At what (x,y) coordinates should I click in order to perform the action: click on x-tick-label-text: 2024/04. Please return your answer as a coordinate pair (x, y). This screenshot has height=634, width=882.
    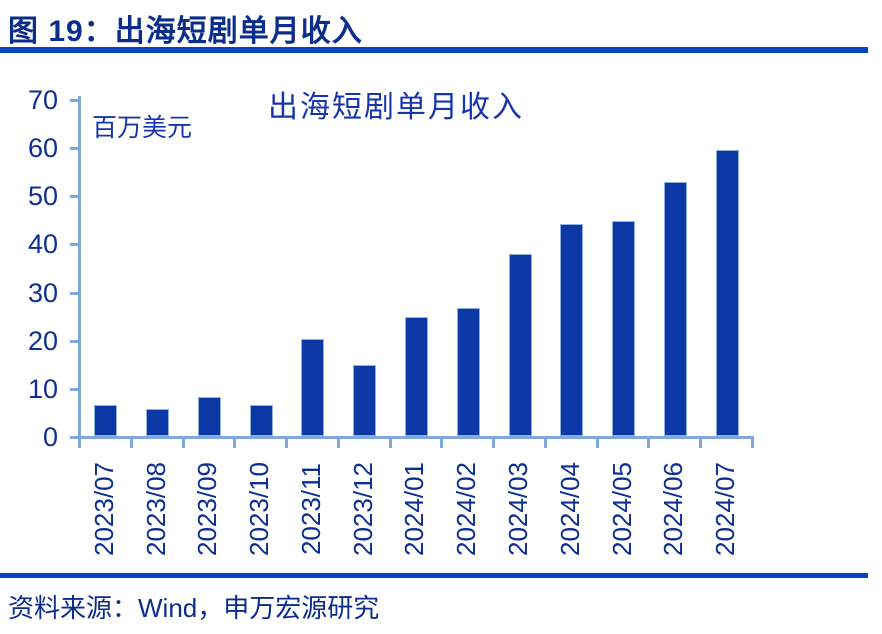
    Looking at the image, I should click on (569, 509).